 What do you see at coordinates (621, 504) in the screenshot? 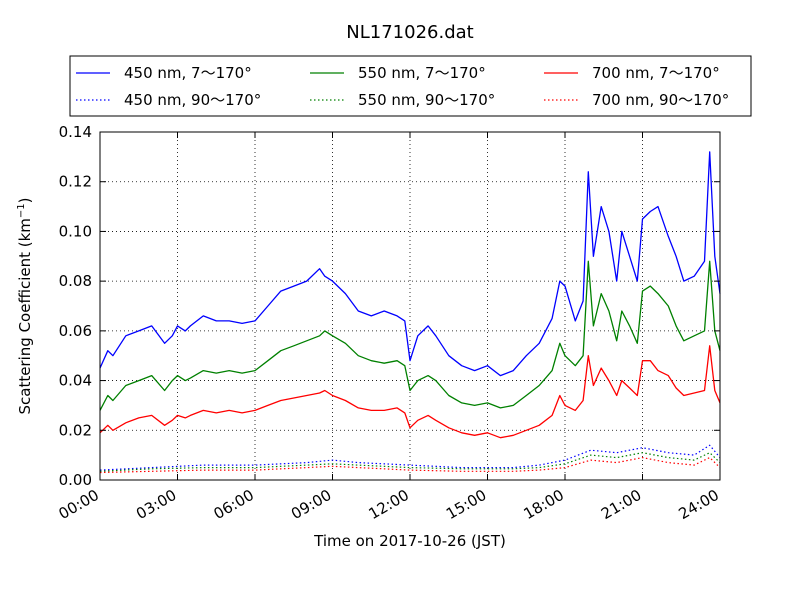
I see `x-tick-label: 21:00` at bounding box center [621, 504].